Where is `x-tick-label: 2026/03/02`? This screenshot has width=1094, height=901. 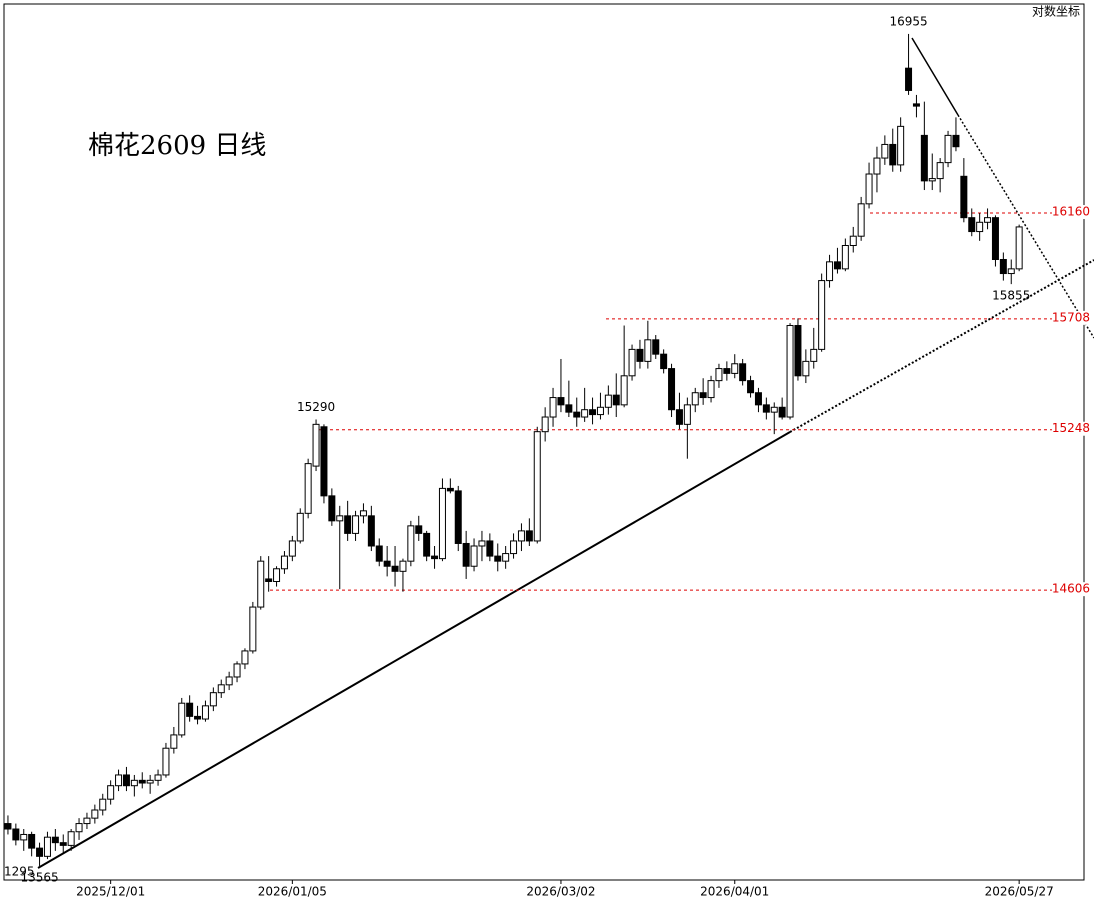 x-tick-label: 2026/03/02 is located at coordinates (560, 892).